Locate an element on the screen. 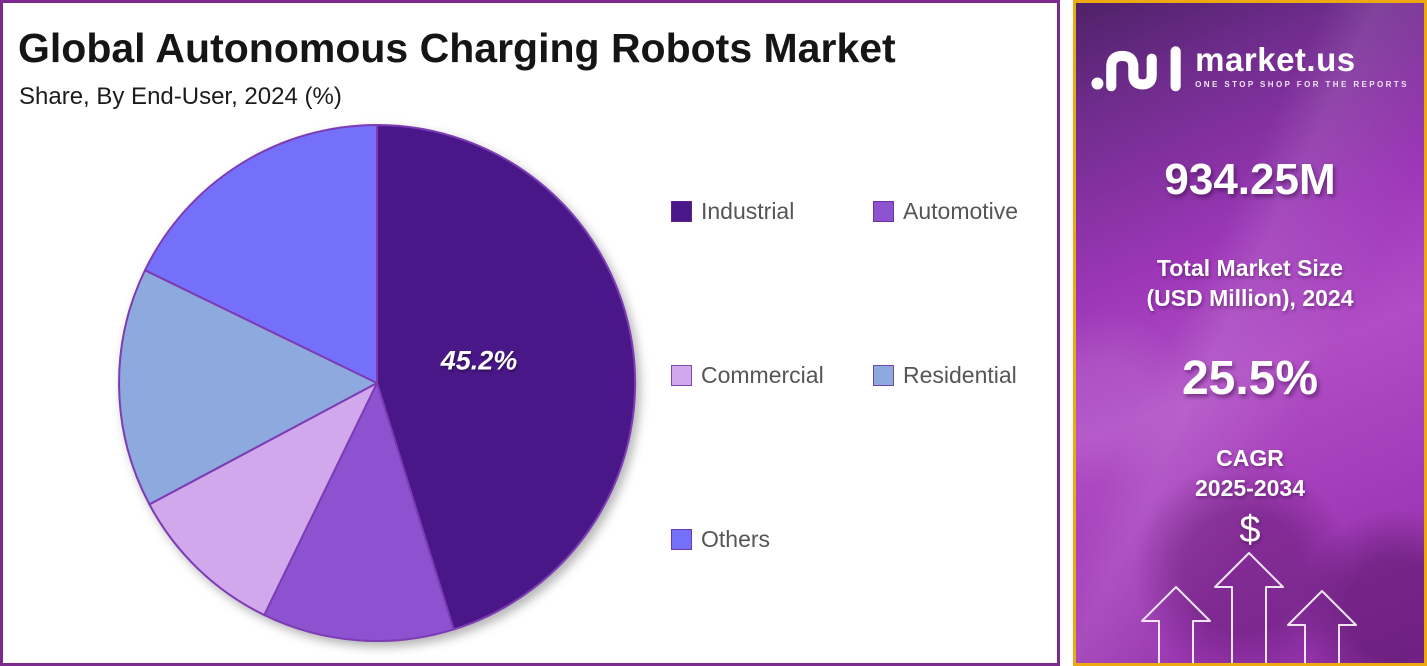  pie-slice-automotive is located at coordinates (359, 512).